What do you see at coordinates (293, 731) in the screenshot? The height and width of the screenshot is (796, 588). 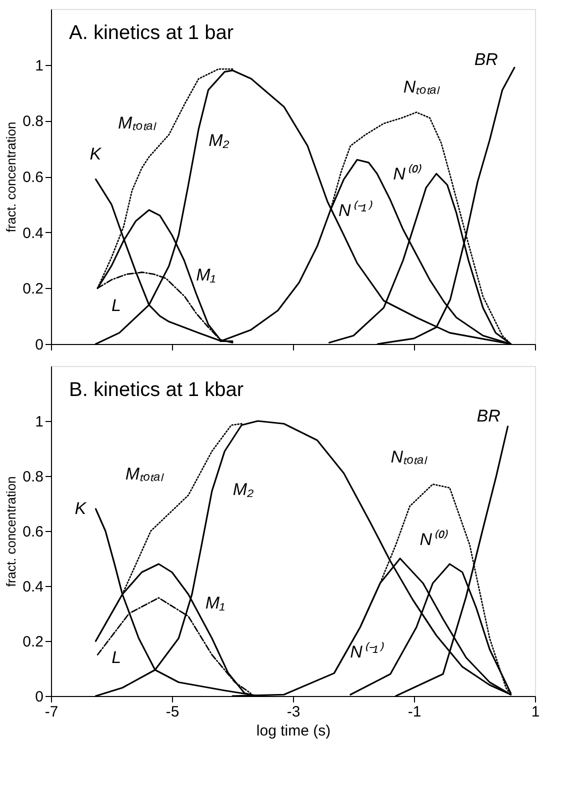 I see `x-axis-title: log time (s)` at bounding box center [293, 731].